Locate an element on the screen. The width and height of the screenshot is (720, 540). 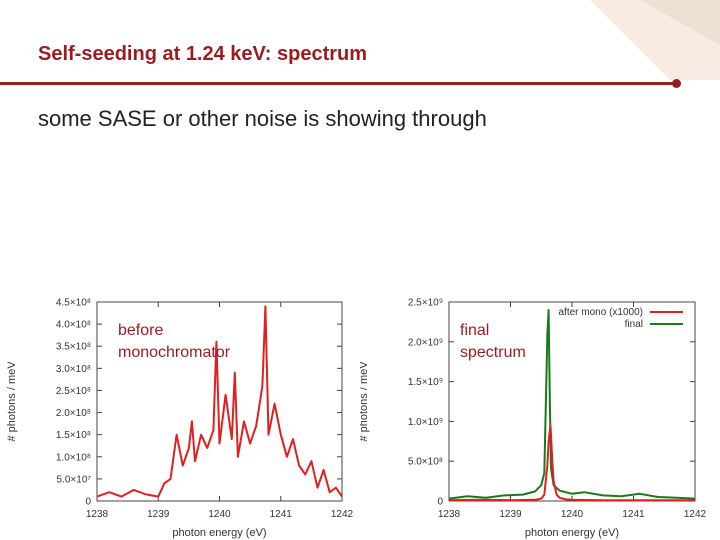
title-underline-dot is located at coordinates (676, 83).